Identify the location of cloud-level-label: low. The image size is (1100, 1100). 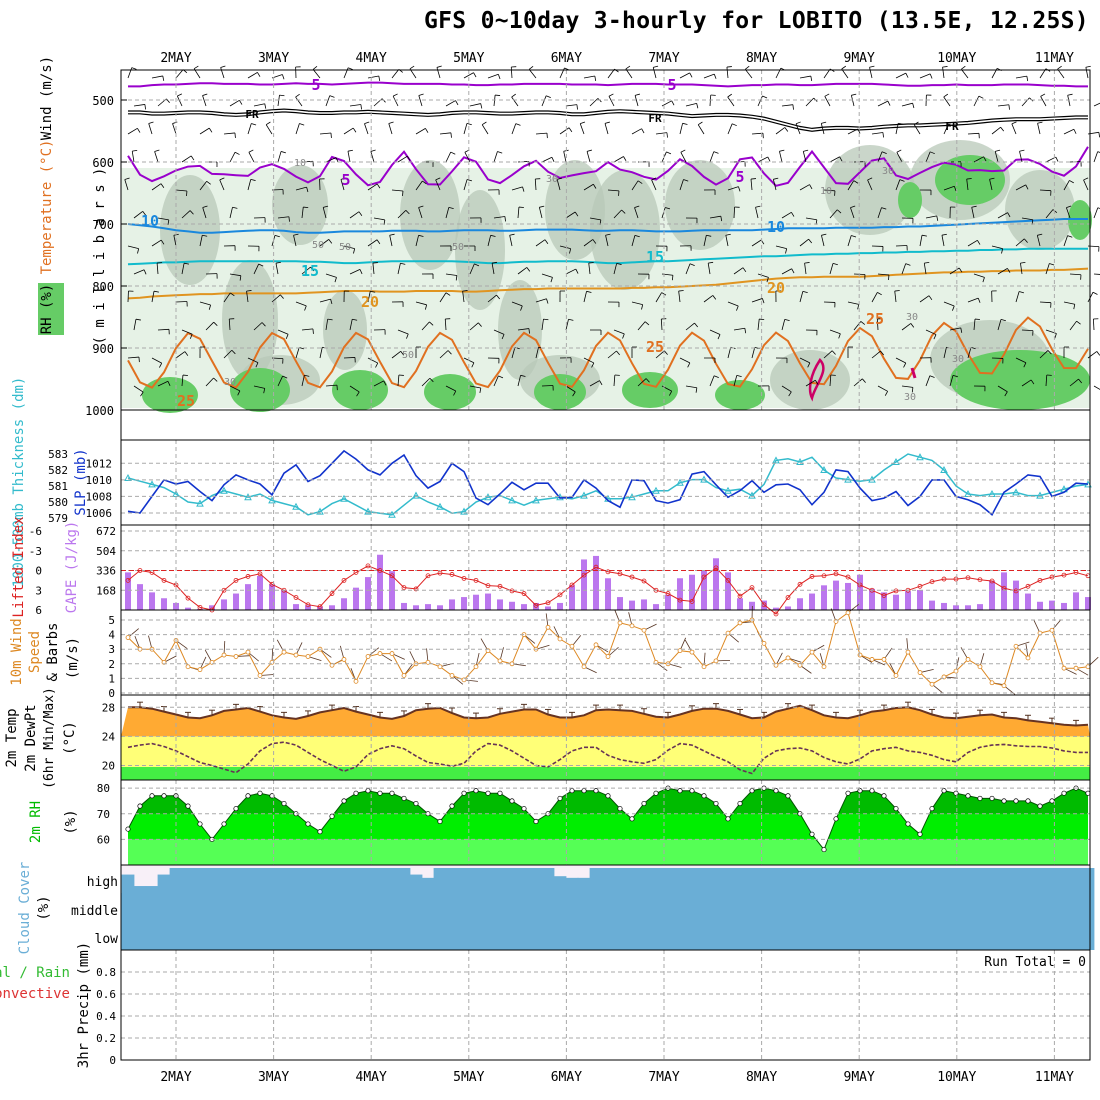
(107, 939).